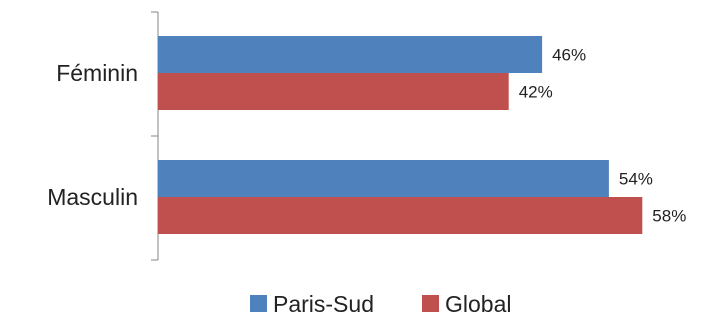 Image resolution: width=701 pixels, height=327 pixels. Describe the element at coordinates (92, 197) in the screenshot. I see `category-label: Masculin` at that location.